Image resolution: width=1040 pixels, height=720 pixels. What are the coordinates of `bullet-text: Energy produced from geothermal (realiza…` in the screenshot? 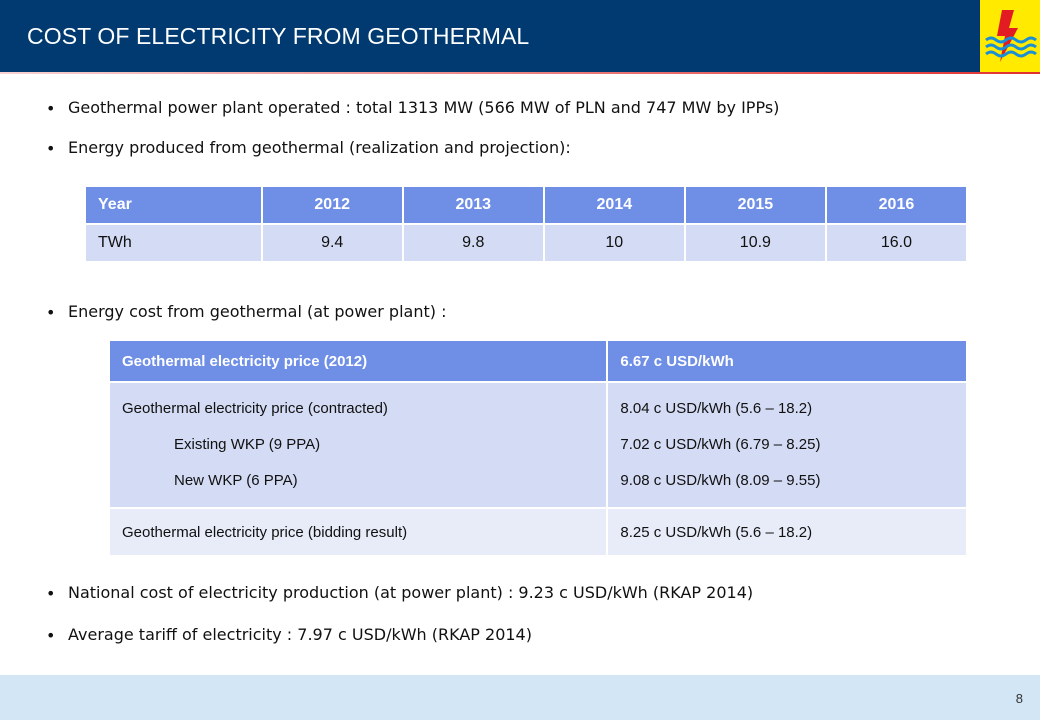 It's located at (319, 147).